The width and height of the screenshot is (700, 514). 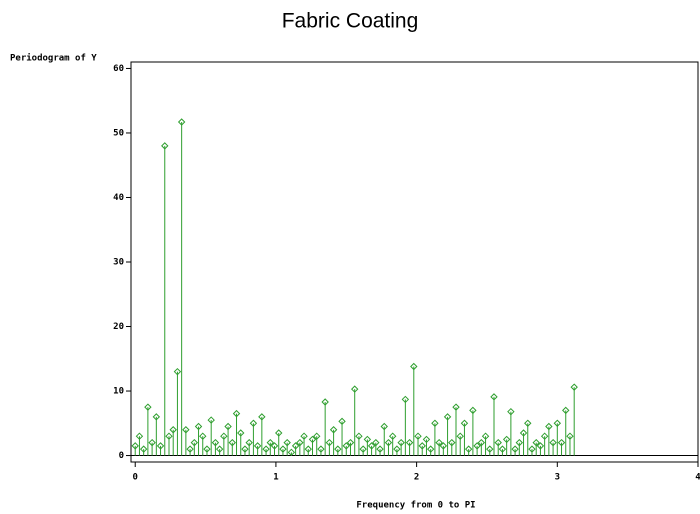 What do you see at coordinates (697, 478) in the screenshot?
I see `x-tick-label: 4` at bounding box center [697, 478].